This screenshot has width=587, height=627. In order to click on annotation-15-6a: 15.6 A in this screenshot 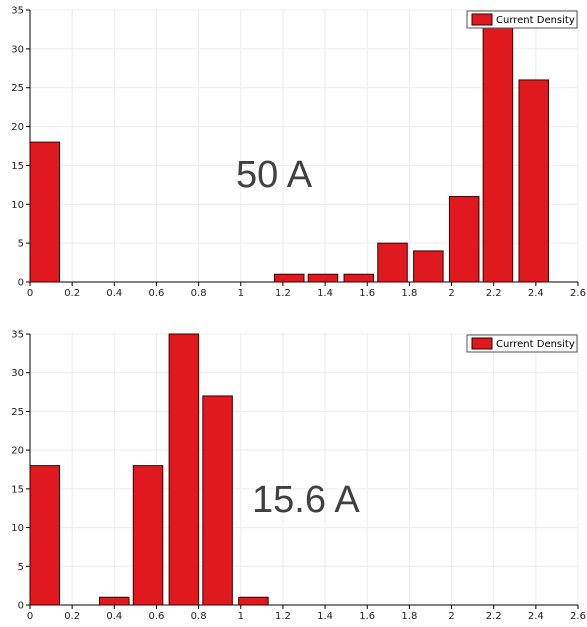, I will do `click(306, 500)`.